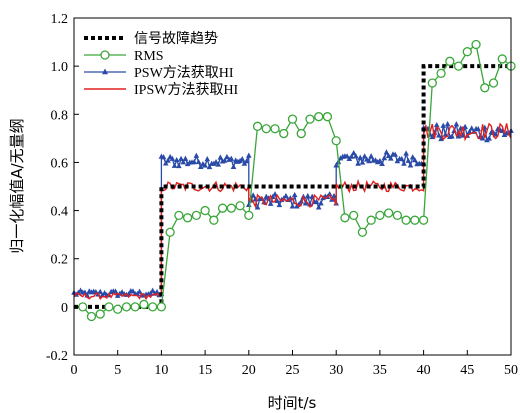 The image size is (520, 413). What do you see at coordinates (511, 370) in the screenshot?
I see `x-tick-label: 50` at bounding box center [511, 370].